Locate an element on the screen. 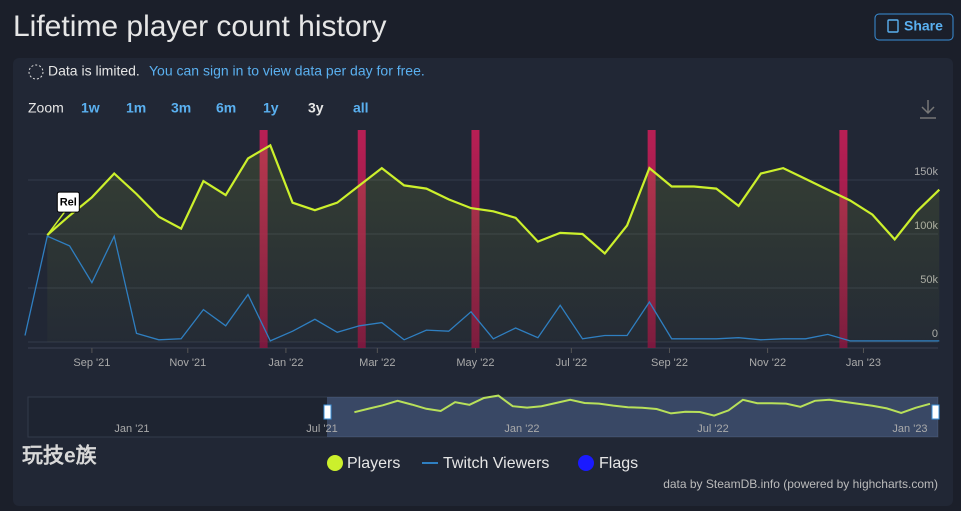 Image resolution: width=961 pixels, height=511 pixels. share-button is located at coordinates (914, 27).